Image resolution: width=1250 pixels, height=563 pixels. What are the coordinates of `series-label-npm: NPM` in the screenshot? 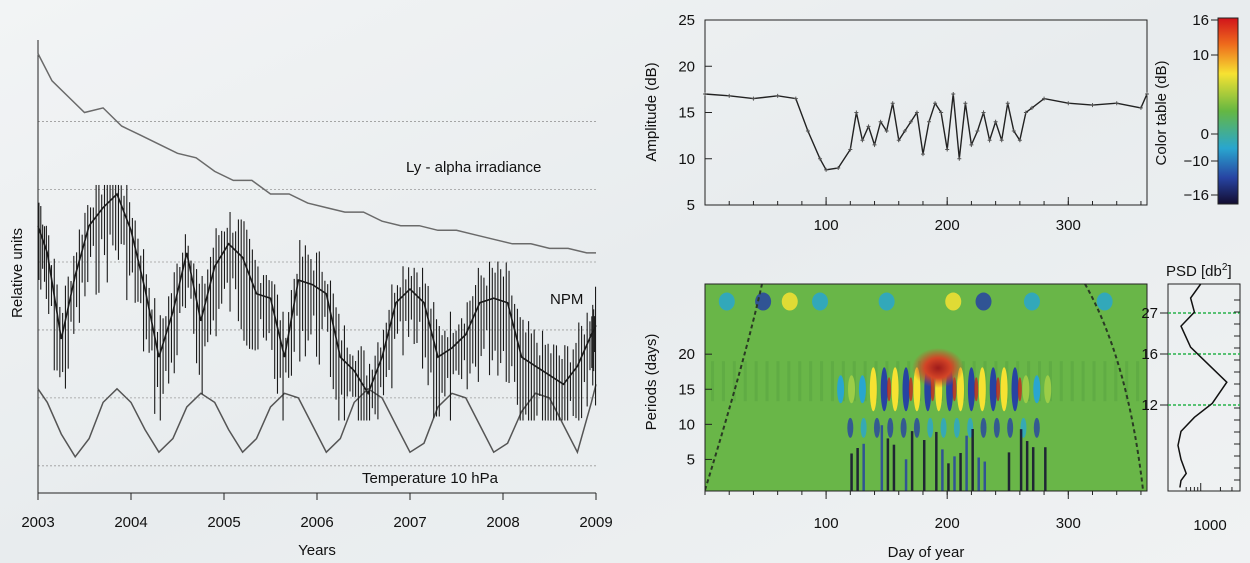 It's located at (566, 299).